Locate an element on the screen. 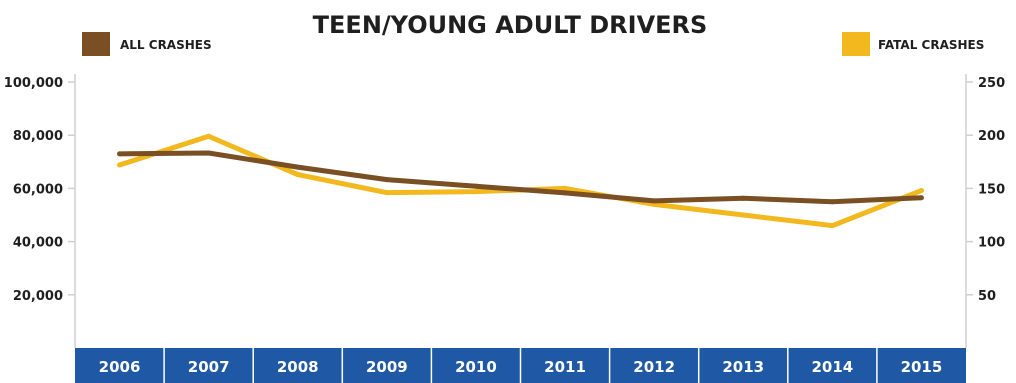 This screenshot has width=1016, height=383. y-right-tick-label: 100 is located at coordinates (991, 243).